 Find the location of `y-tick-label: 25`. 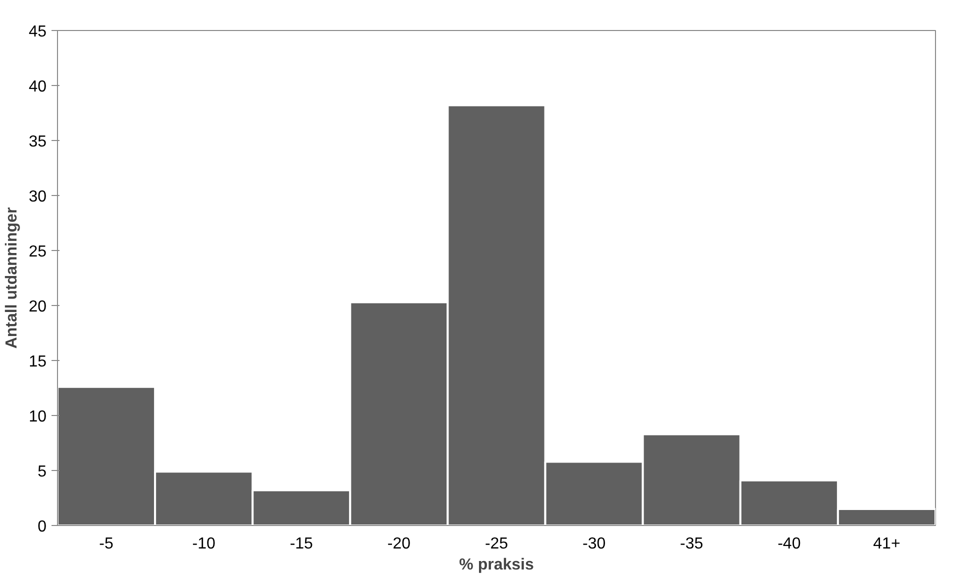

y-tick-label: 25 is located at coordinates (37, 252).